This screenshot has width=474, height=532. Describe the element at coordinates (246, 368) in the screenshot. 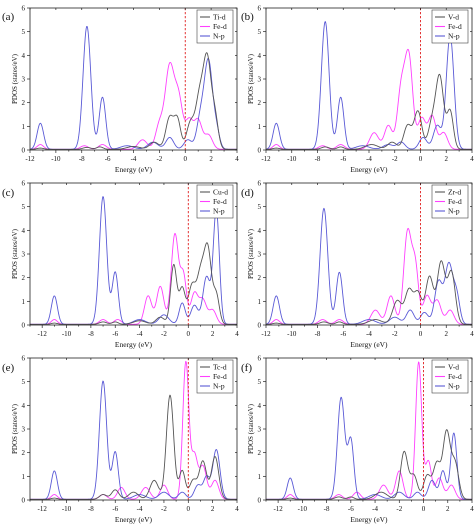

I see `panel-label: (f)` at that location.